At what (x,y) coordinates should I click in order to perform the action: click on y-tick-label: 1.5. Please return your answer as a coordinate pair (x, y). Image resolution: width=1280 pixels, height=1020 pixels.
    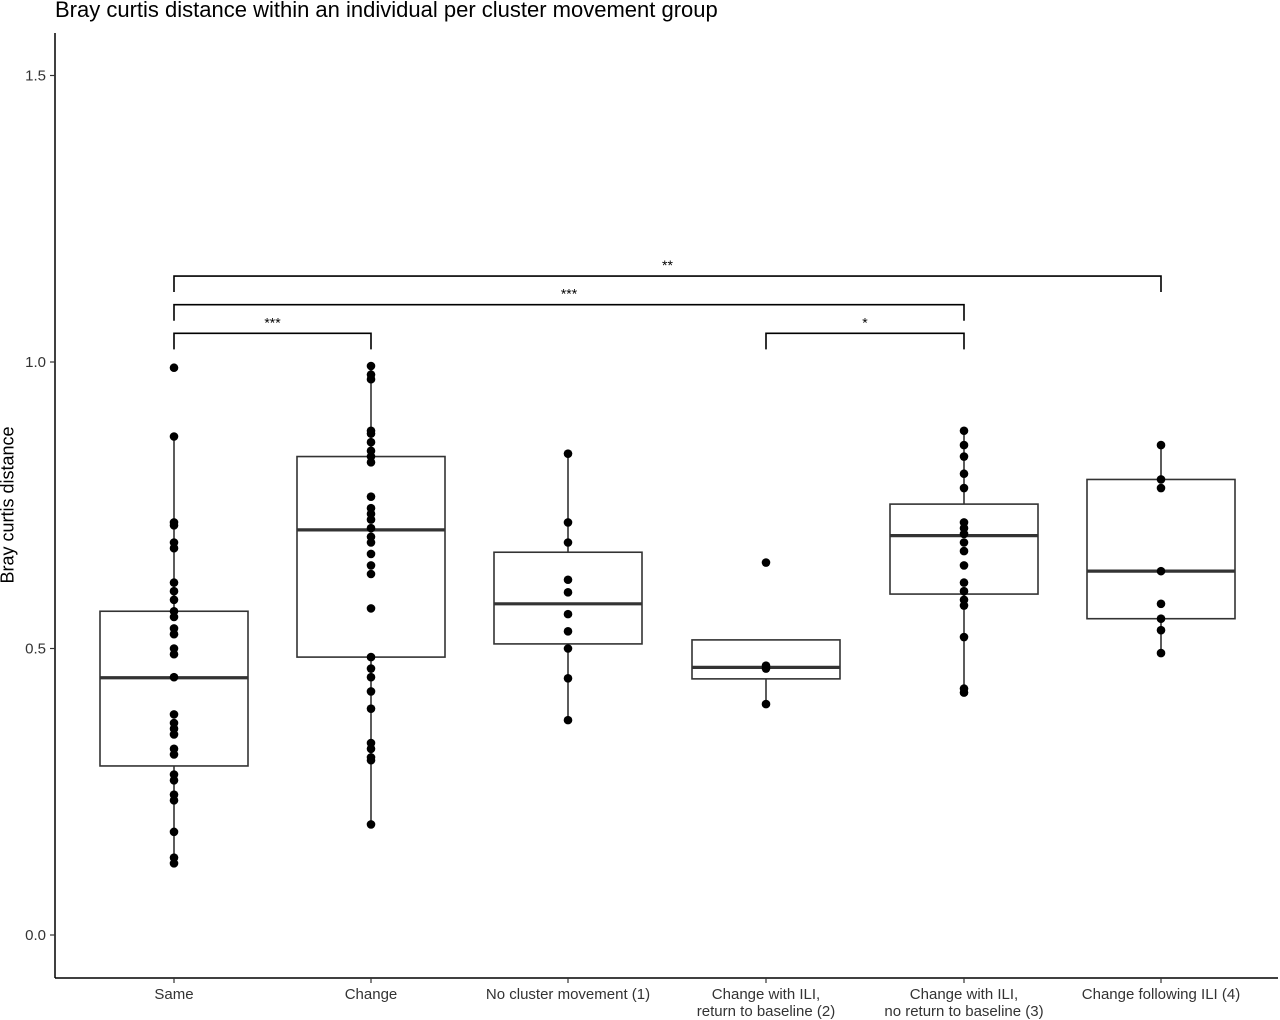
    Looking at the image, I should click on (35, 76).